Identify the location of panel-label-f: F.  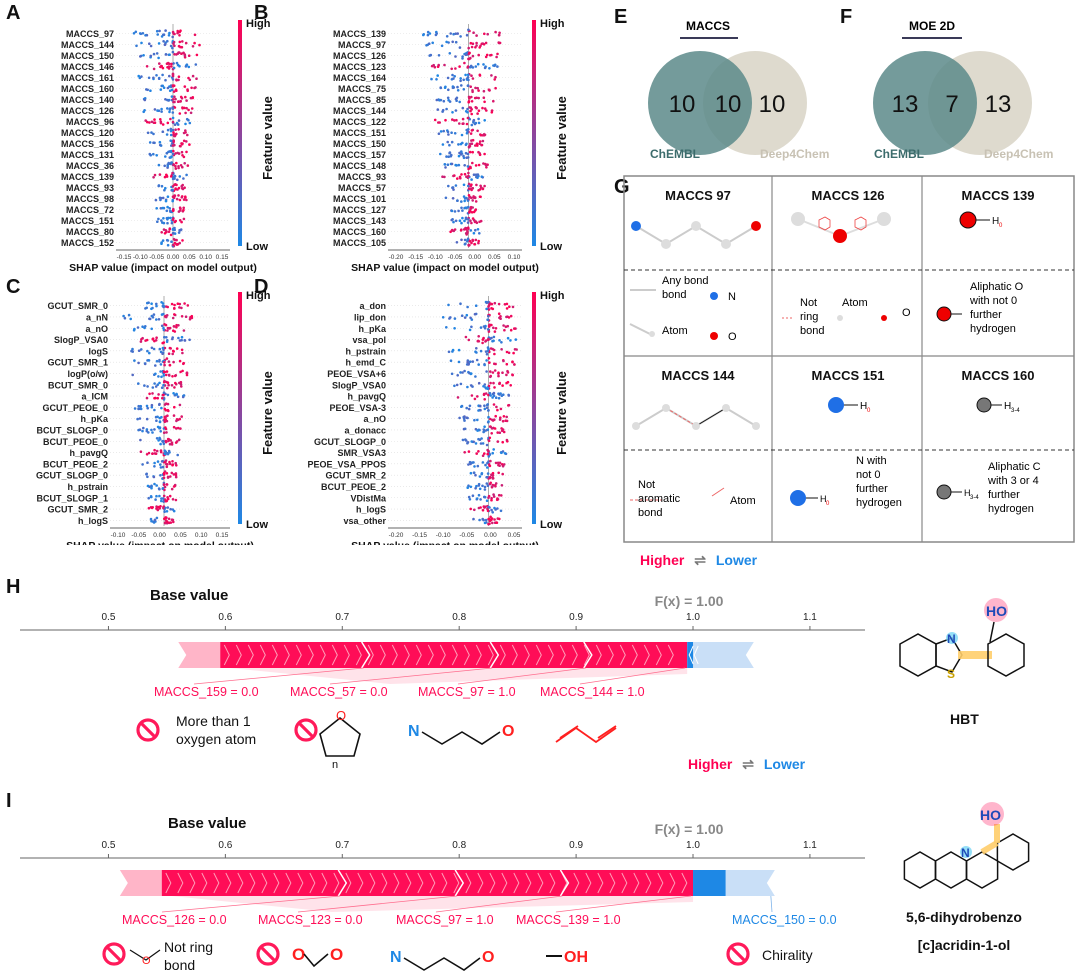
(846, 17).